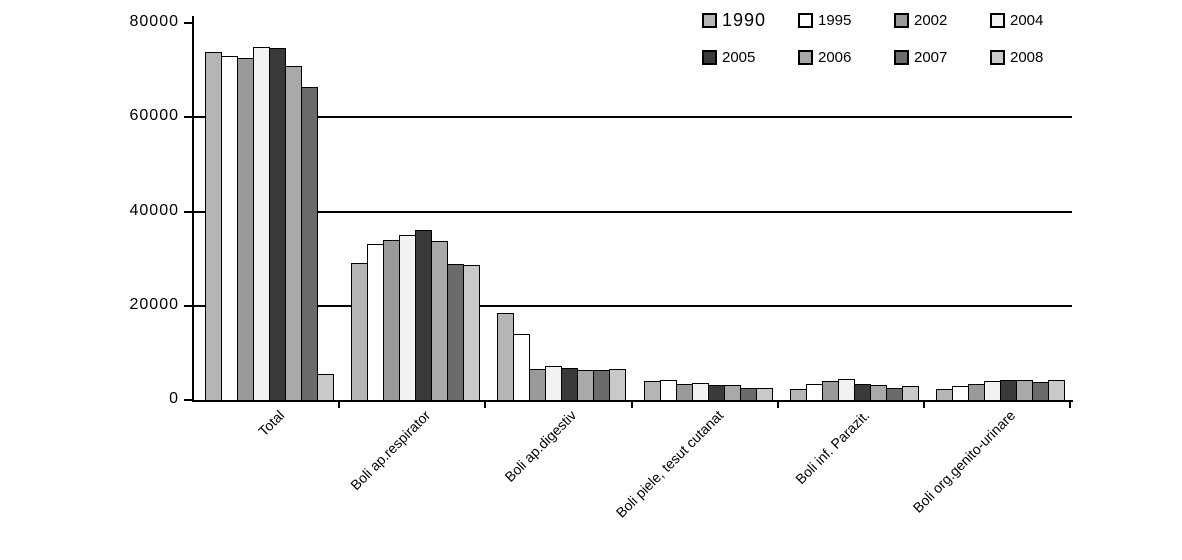 This screenshot has height=560, width=1182. I want to click on y-axis-label: 20000, so click(154, 304).